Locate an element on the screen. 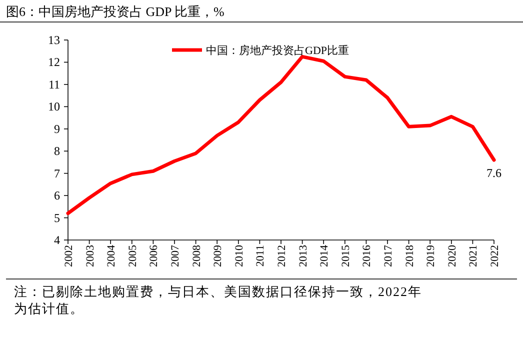 The height and width of the screenshot is (338, 523). x-tick-label: 2008 is located at coordinates (196, 255).